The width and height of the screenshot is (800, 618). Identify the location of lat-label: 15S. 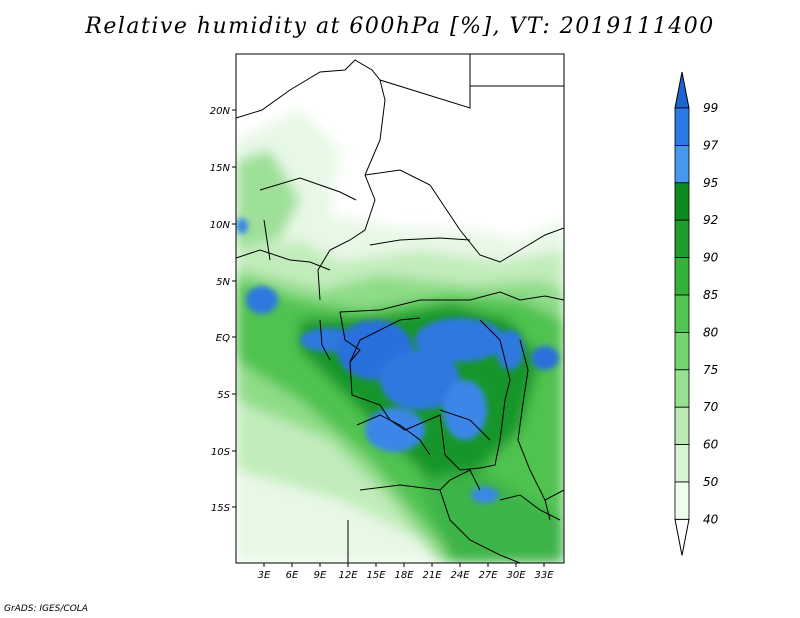
(221, 508).